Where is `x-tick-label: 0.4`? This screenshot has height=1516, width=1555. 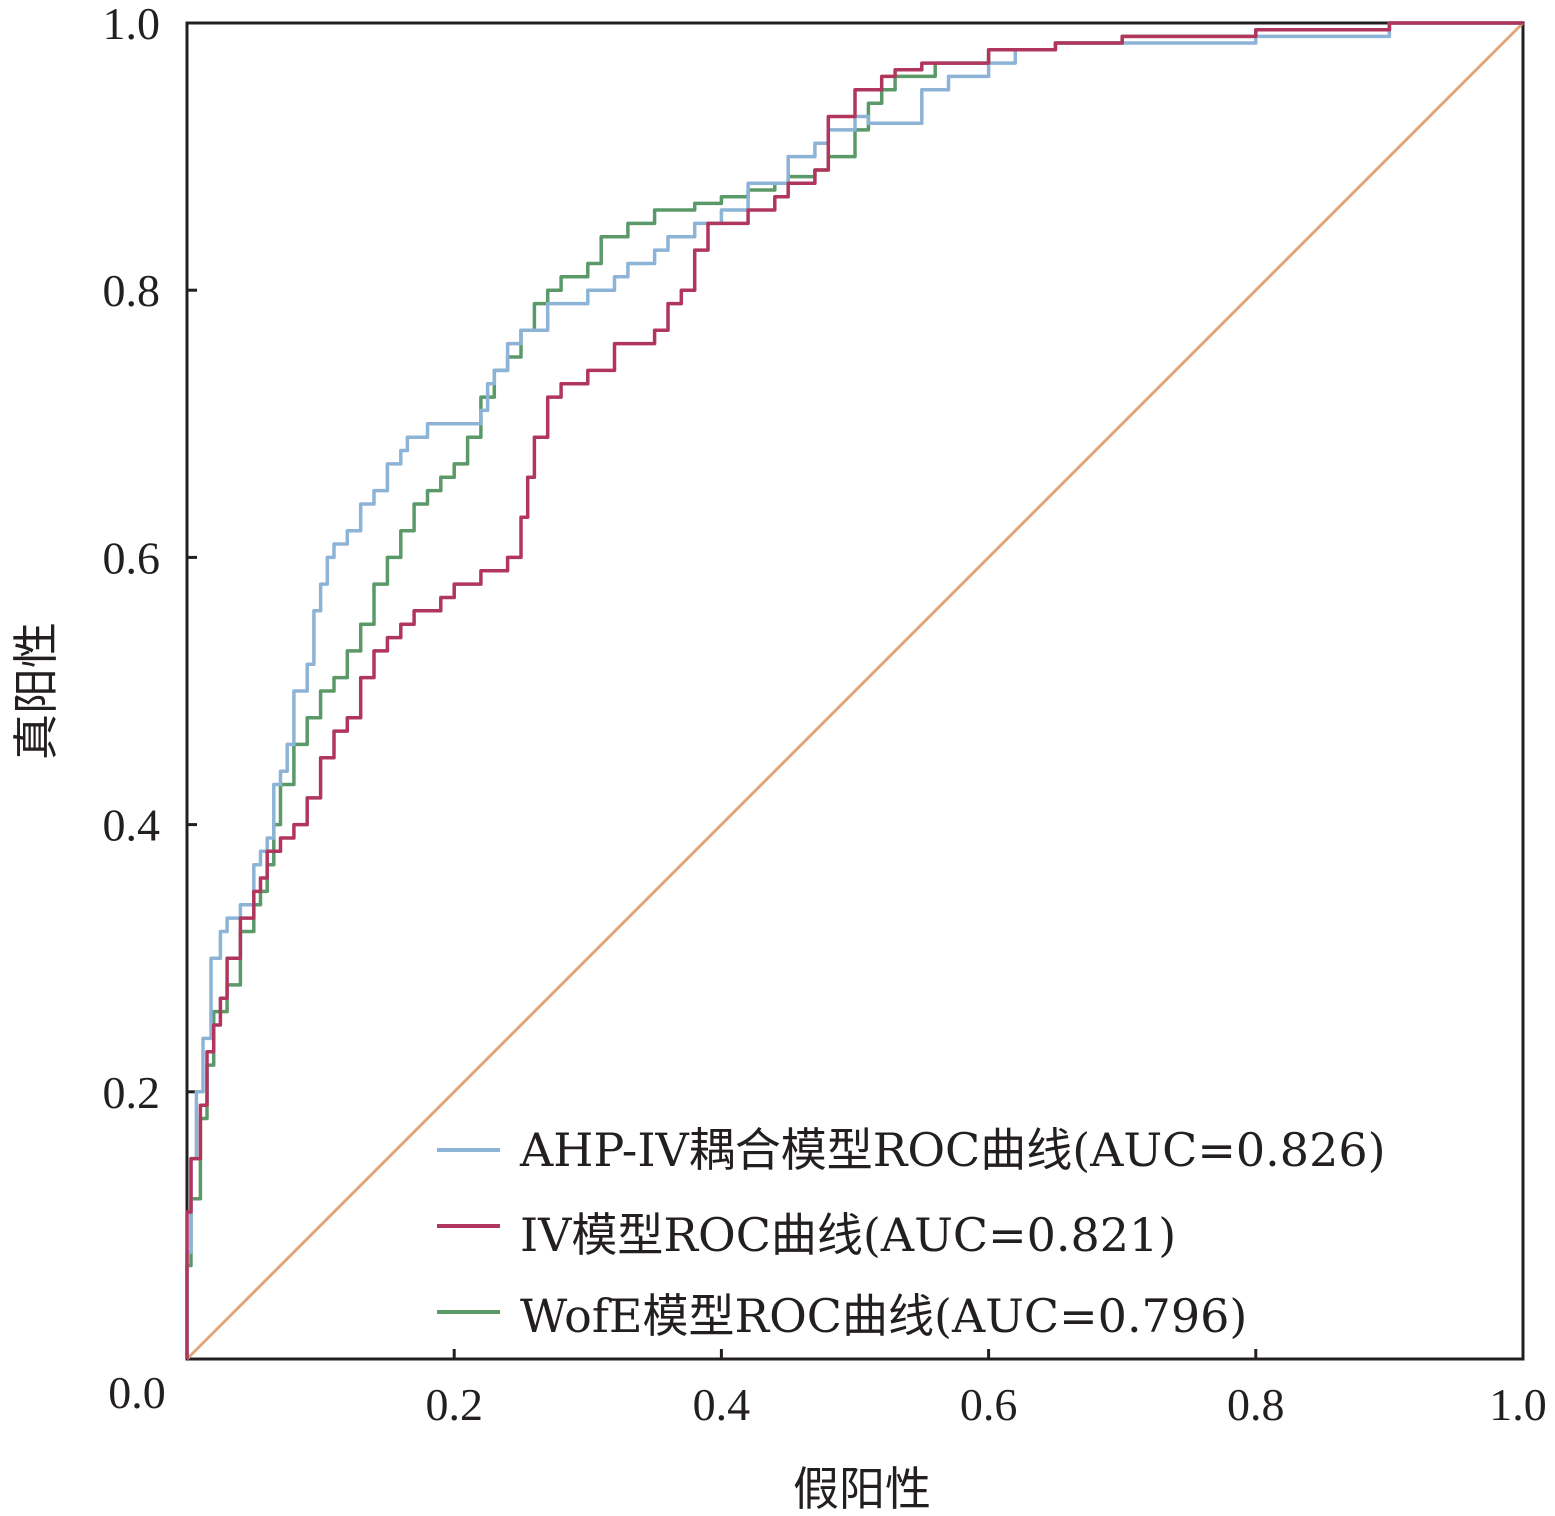
x-tick-label: 0.4 is located at coordinates (722, 1404).